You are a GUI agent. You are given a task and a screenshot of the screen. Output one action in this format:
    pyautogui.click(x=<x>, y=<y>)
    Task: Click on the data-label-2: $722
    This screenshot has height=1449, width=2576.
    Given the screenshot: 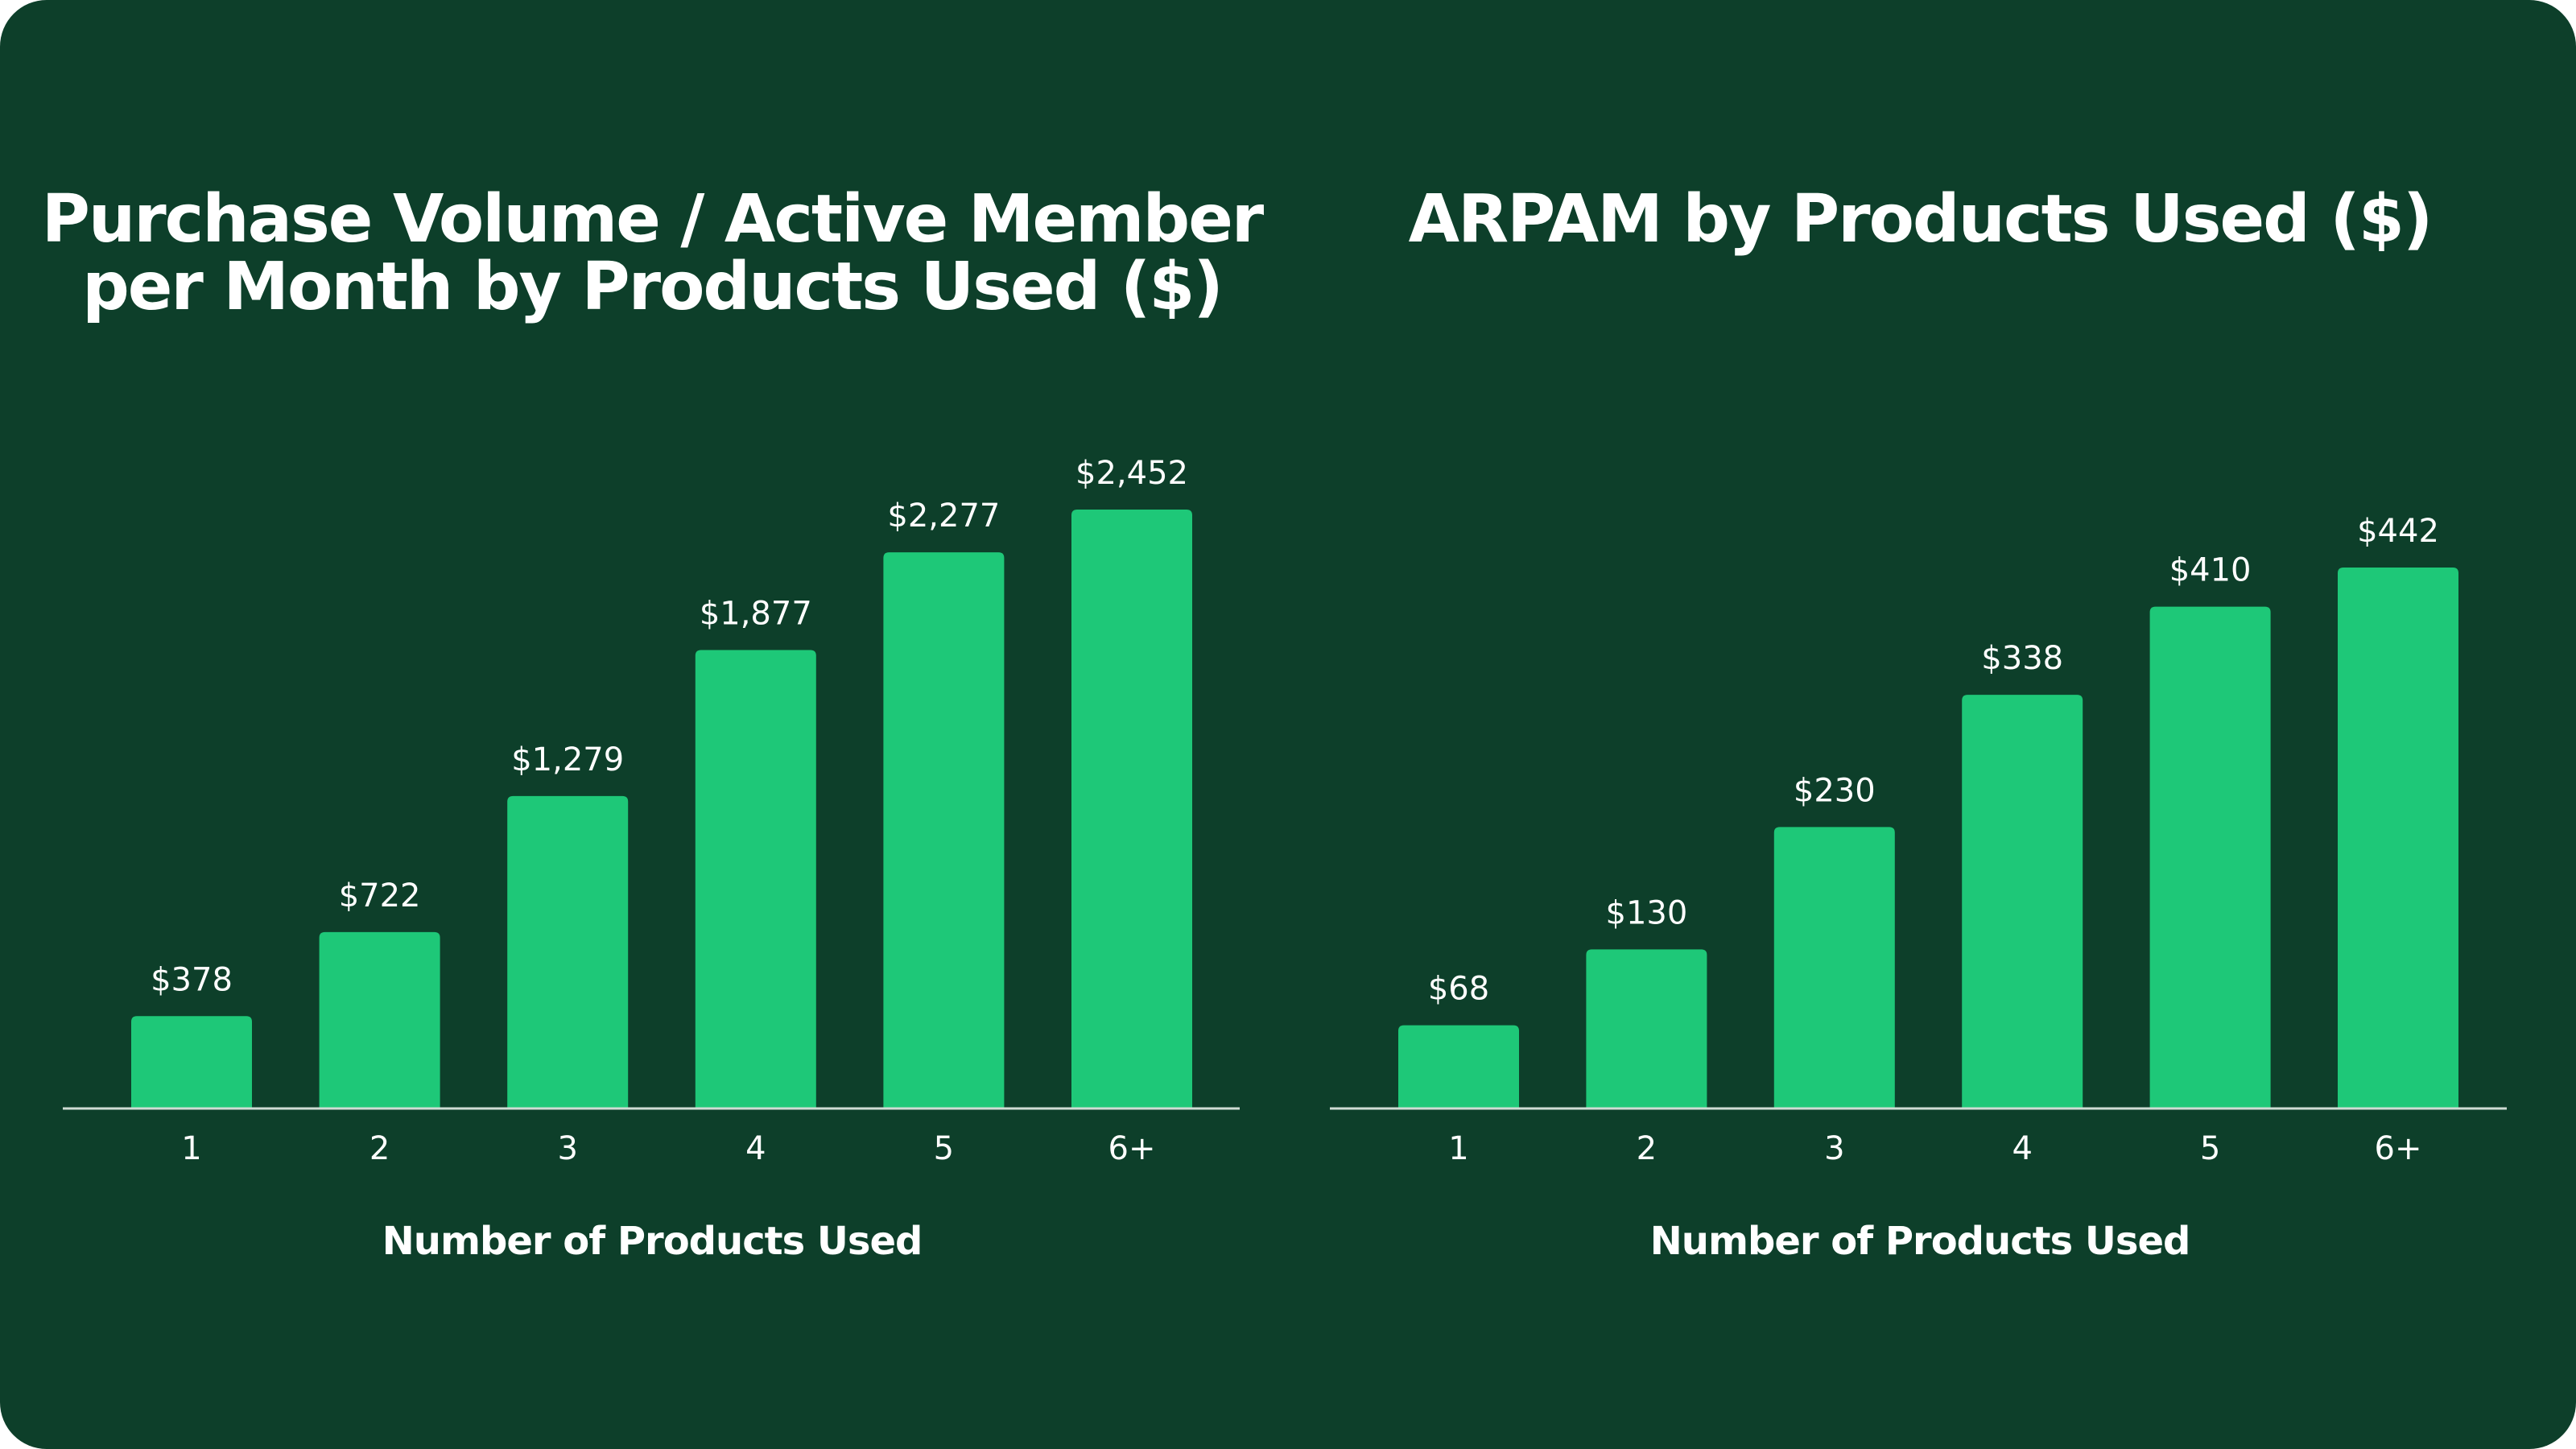 What is the action you would take?
    pyautogui.click(x=380, y=895)
    